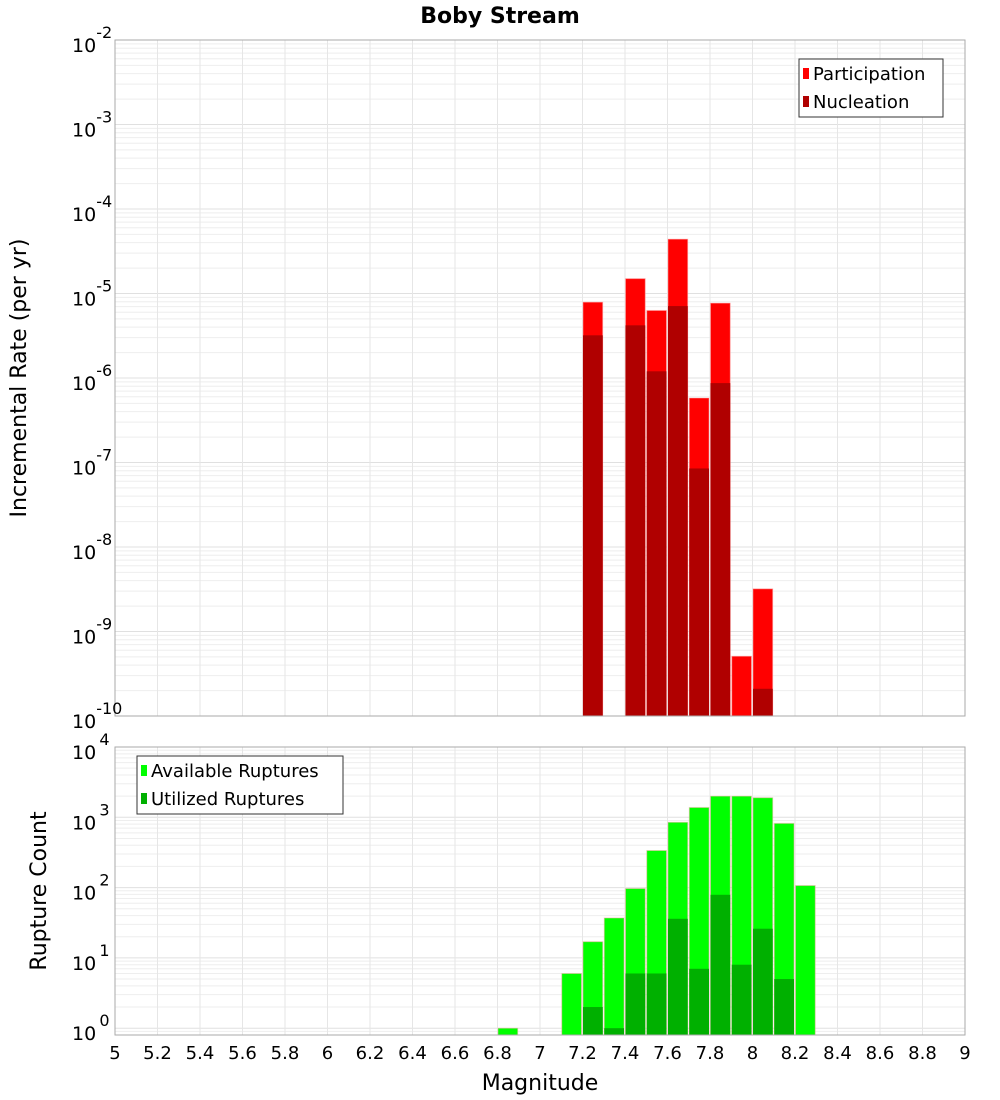 This screenshot has width=1000, height=1100. What do you see at coordinates (39, 891) in the screenshot?
I see `y-axis-label: Rupture Count` at bounding box center [39, 891].